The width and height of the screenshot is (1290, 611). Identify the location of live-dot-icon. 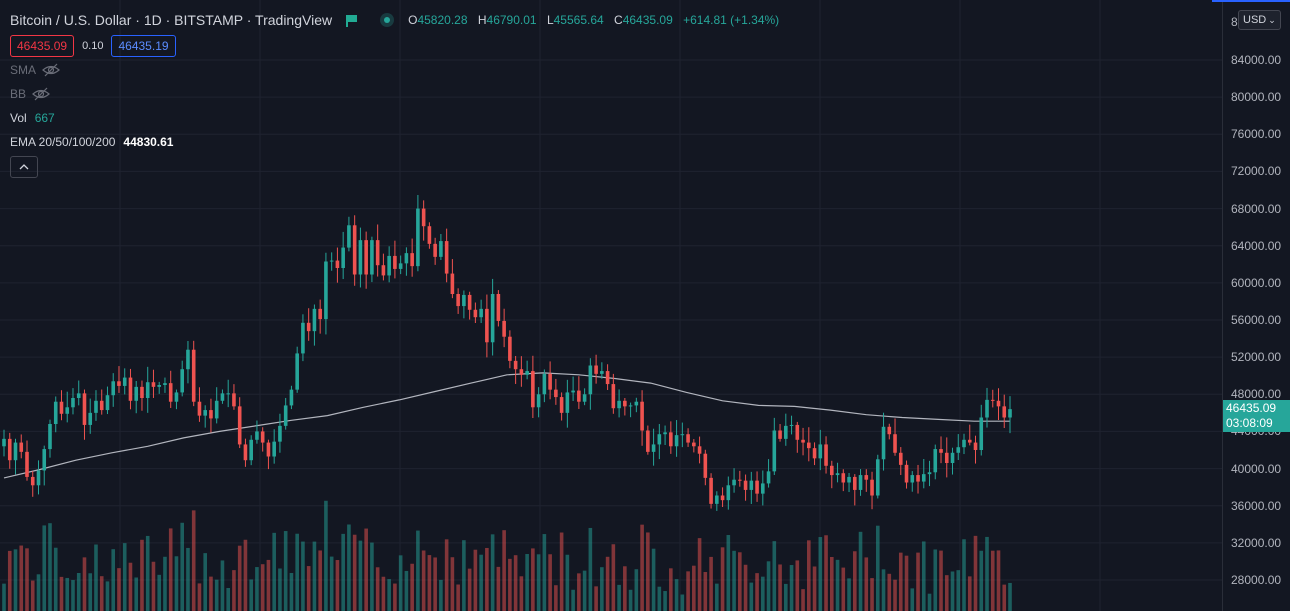
(387, 20).